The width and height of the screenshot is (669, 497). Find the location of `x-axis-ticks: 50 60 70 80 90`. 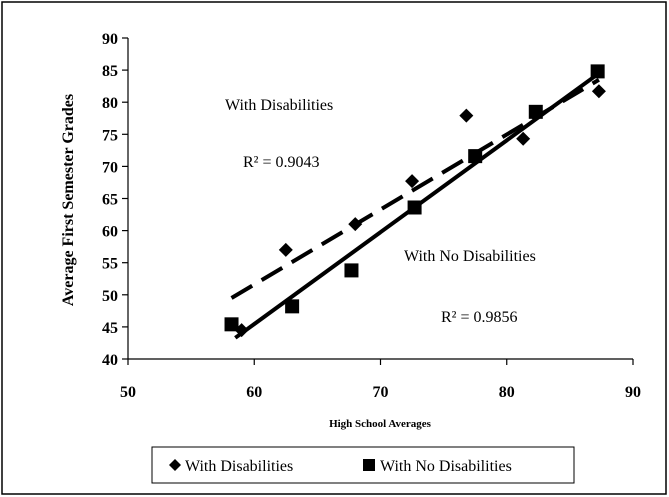

x-axis-ticks: 50 60 70 80 90 is located at coordinates (380, 380).